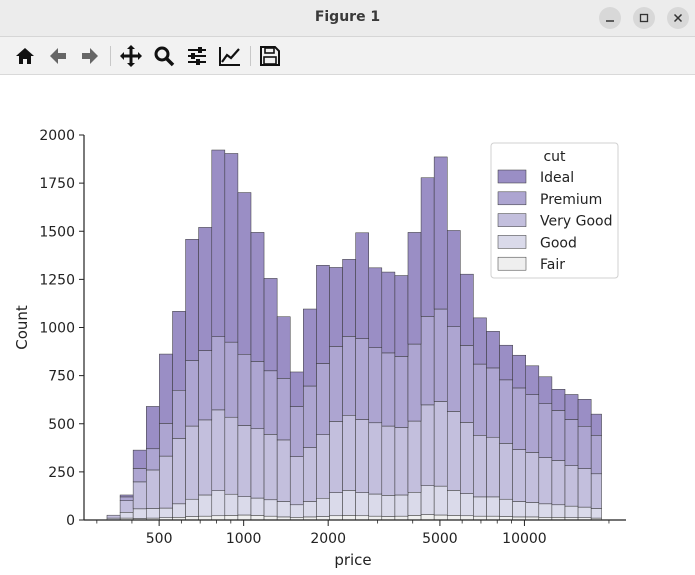  Describe the element at coordinates (90, 56) in the screenshot. I see `forward-button` at that location.